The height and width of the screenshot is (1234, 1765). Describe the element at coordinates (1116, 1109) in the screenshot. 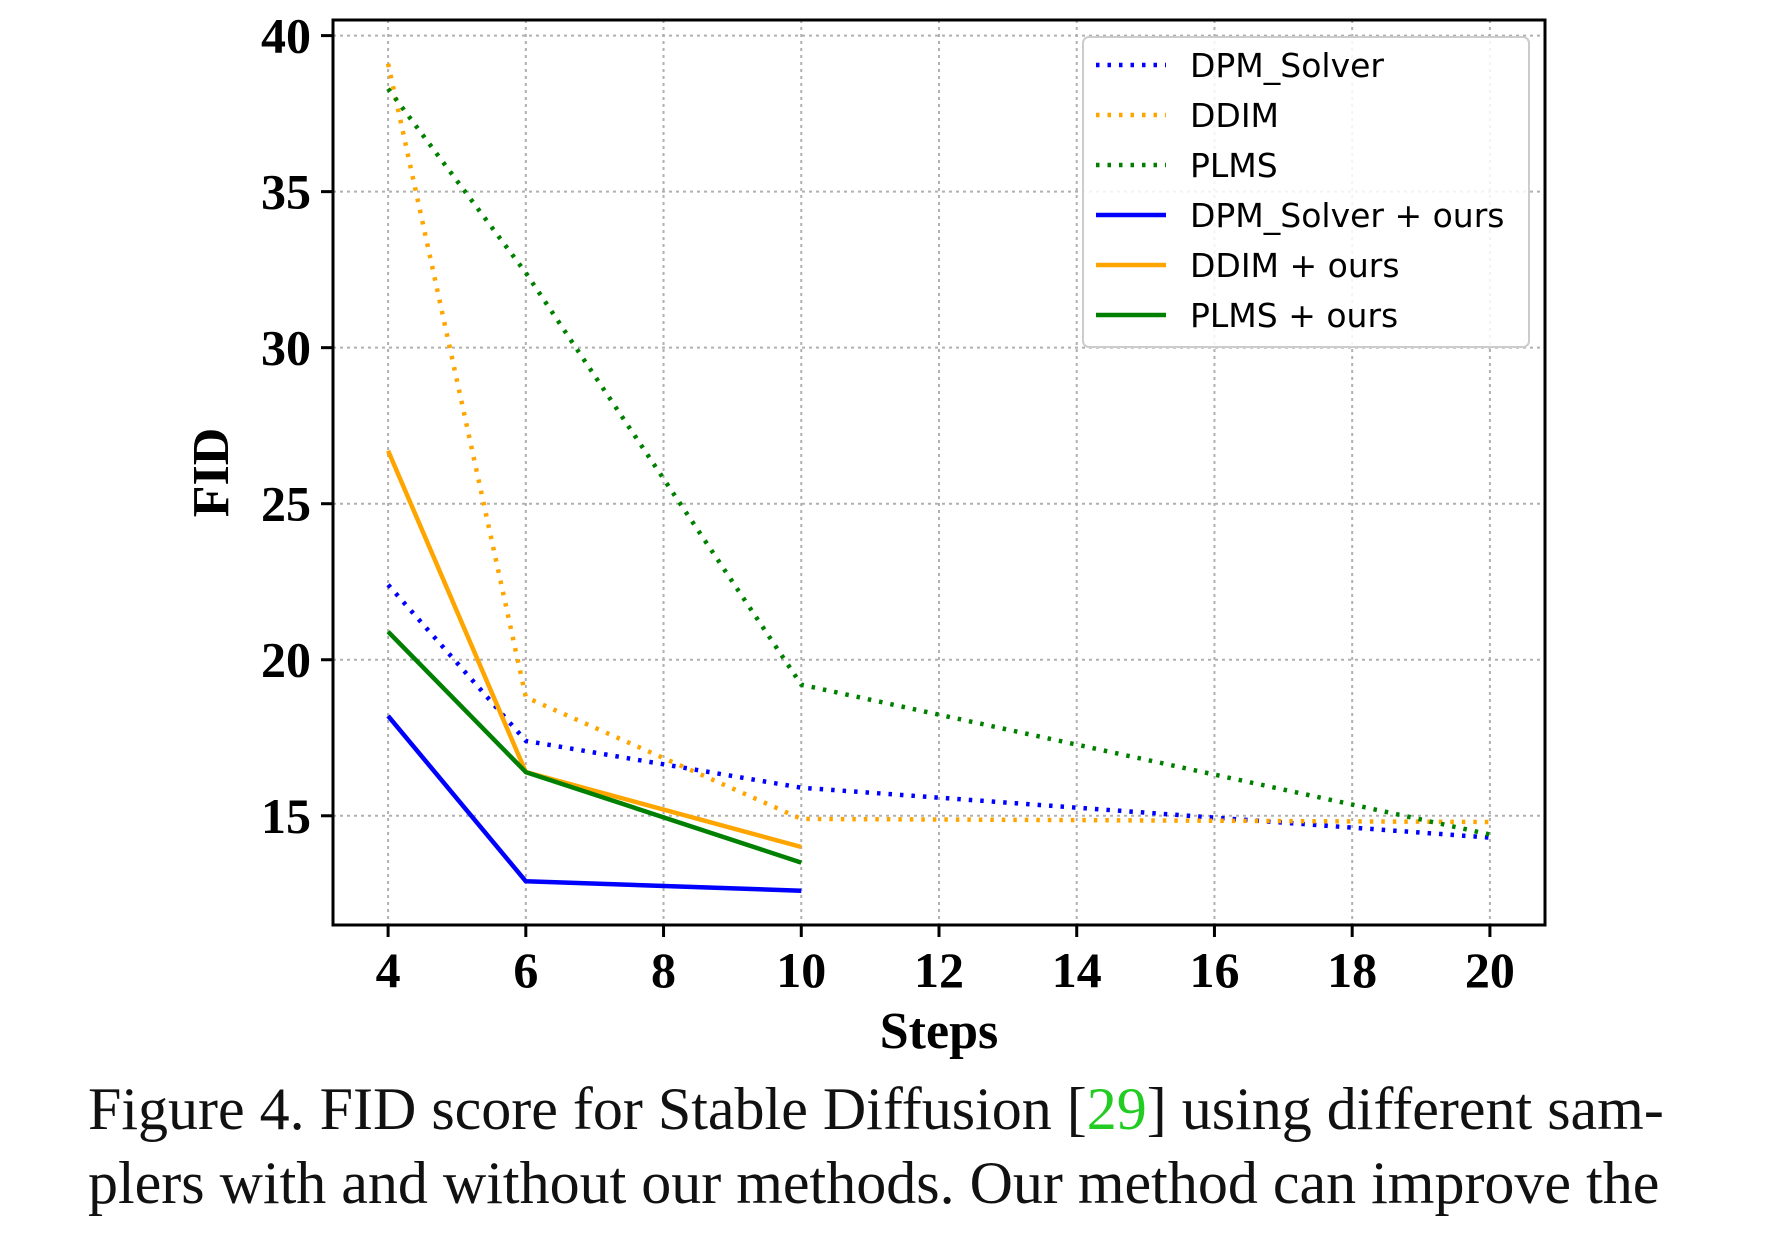

I see `citation-link: 29` at that location.